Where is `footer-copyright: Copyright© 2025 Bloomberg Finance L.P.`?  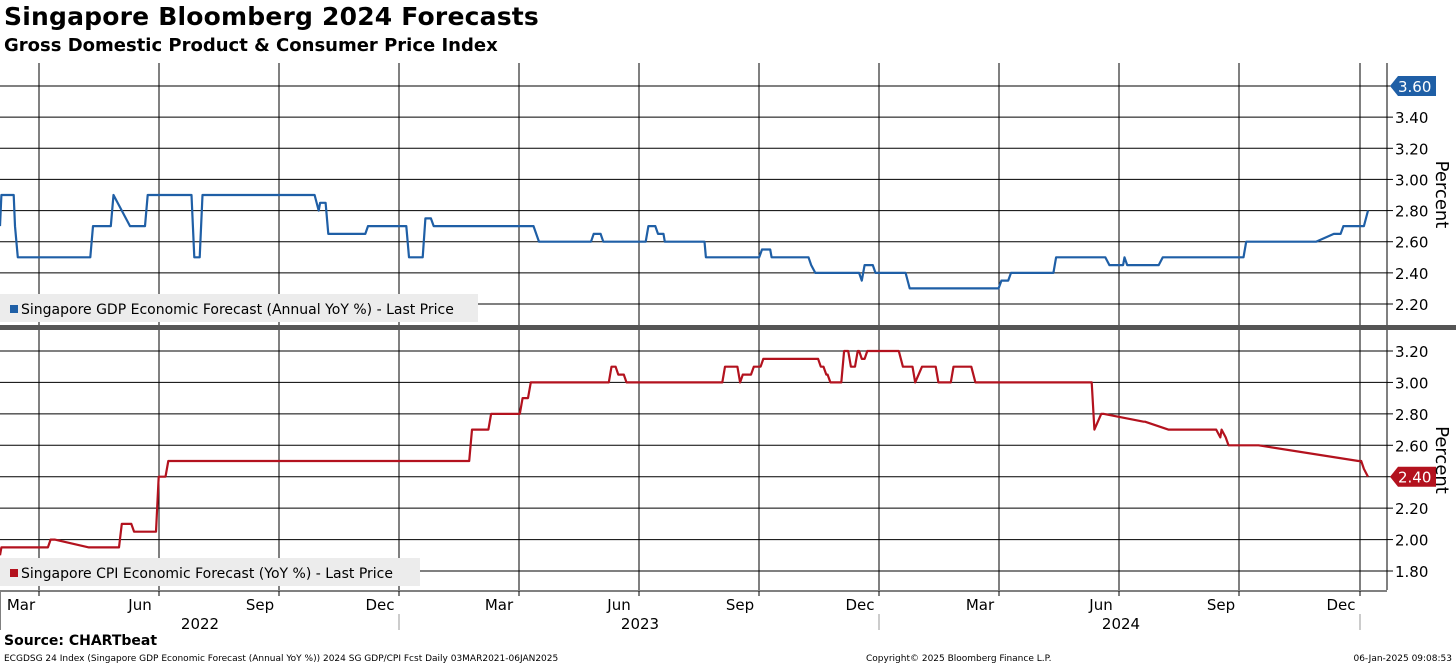 footer-copyright: Copyright© 2025 Bloomberg Finance L.P. is located at coordinates (959, 659).